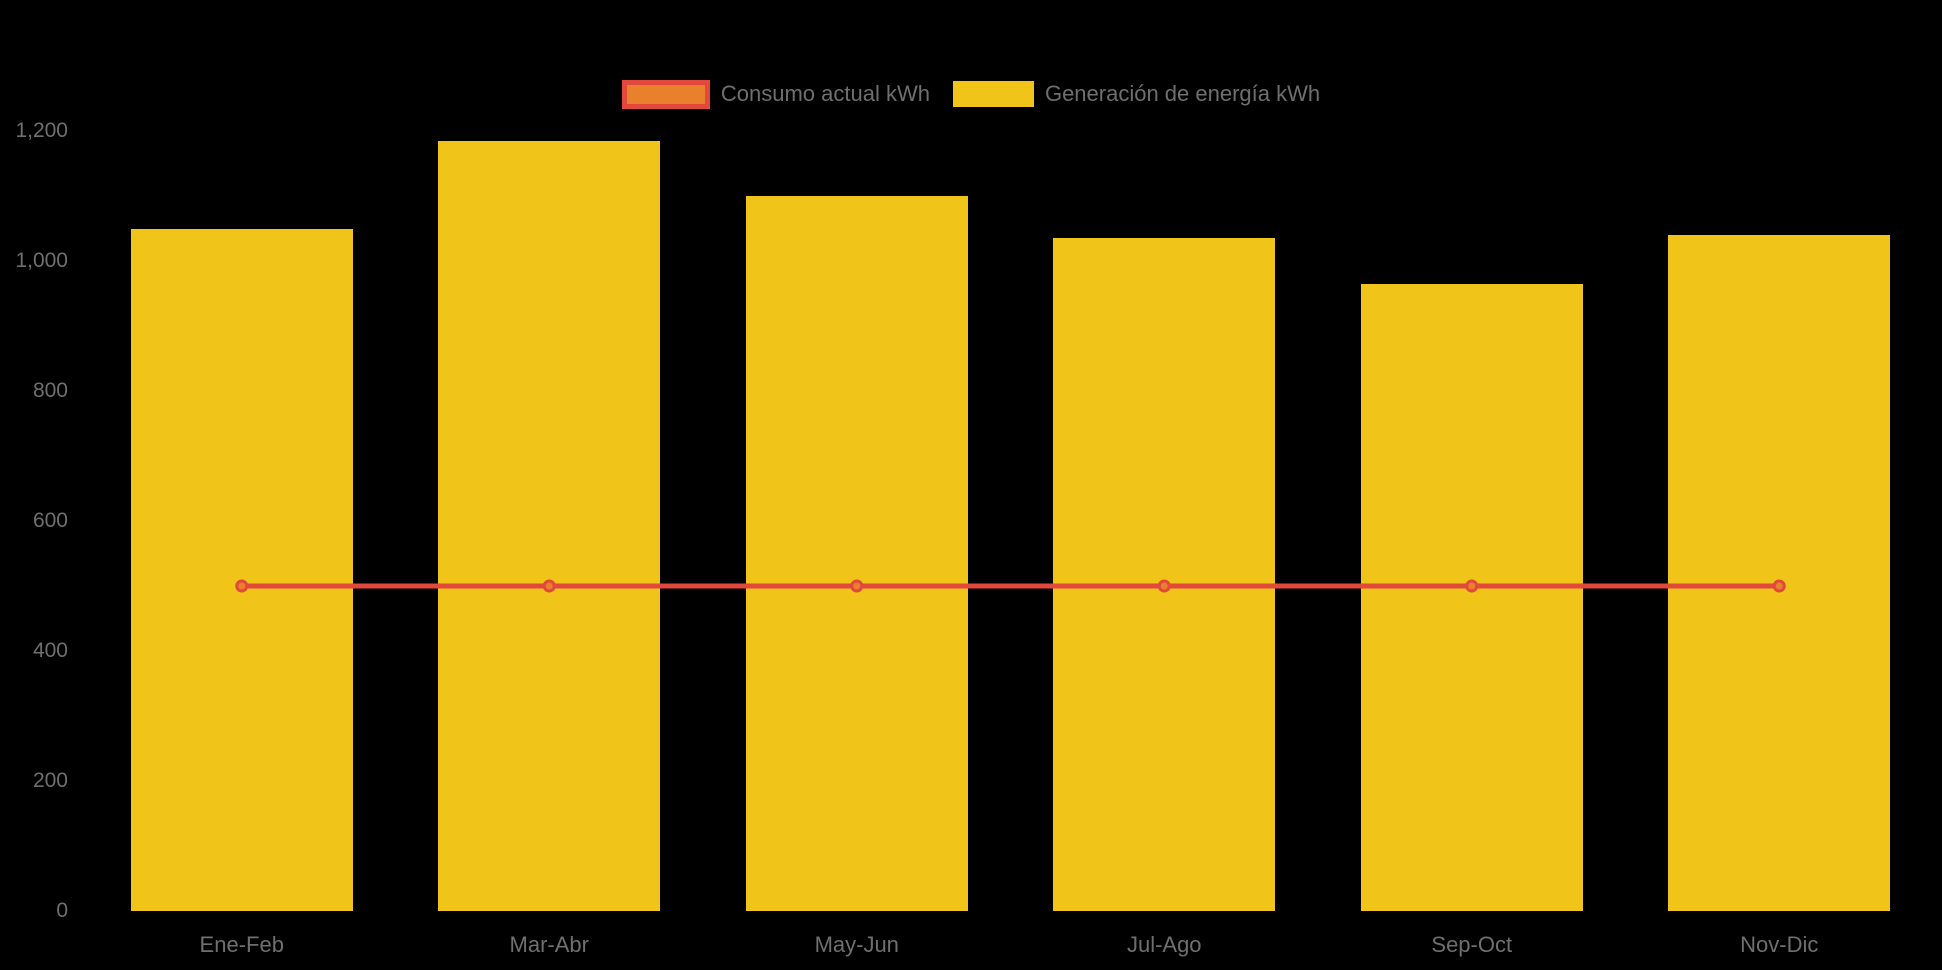 The height and width of the screenshot is (970, 1942). Describe the element at coordinates (1779, 944) in the screenshot. I see `x-tick-label-nov-dic: Nov-Dic` at that location.